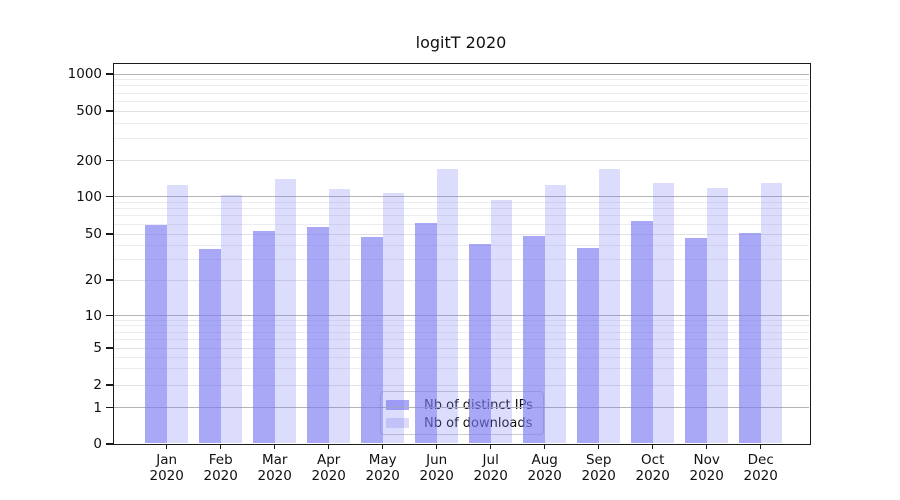  I want to click on y-tick-label: 1000, so click(84, 74).